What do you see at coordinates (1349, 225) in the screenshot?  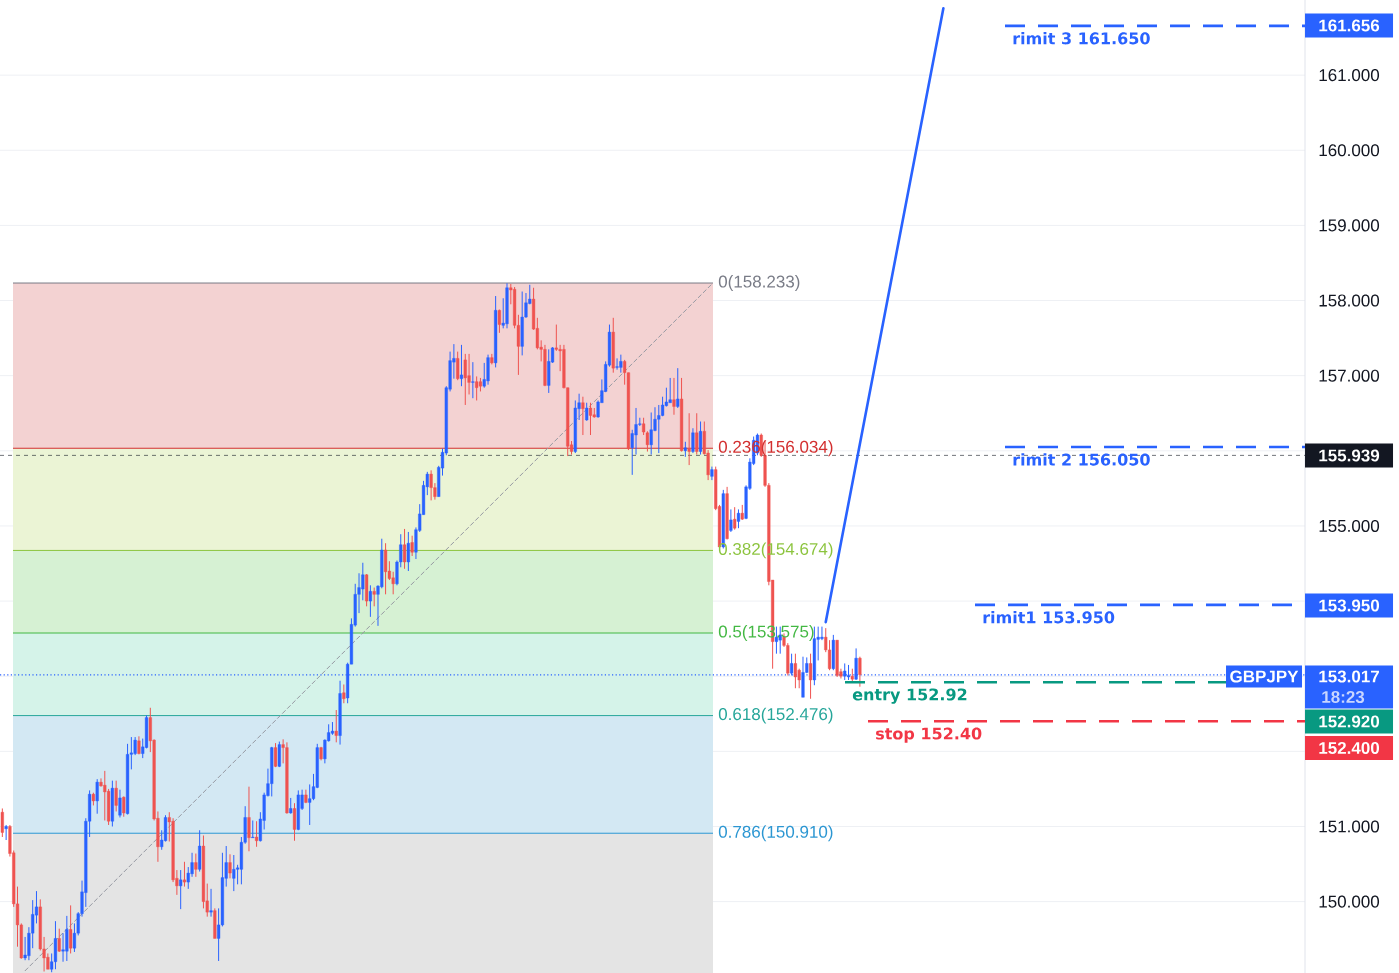 I see `y-tick-label: 159.000` at bounding box center [1349, 225].